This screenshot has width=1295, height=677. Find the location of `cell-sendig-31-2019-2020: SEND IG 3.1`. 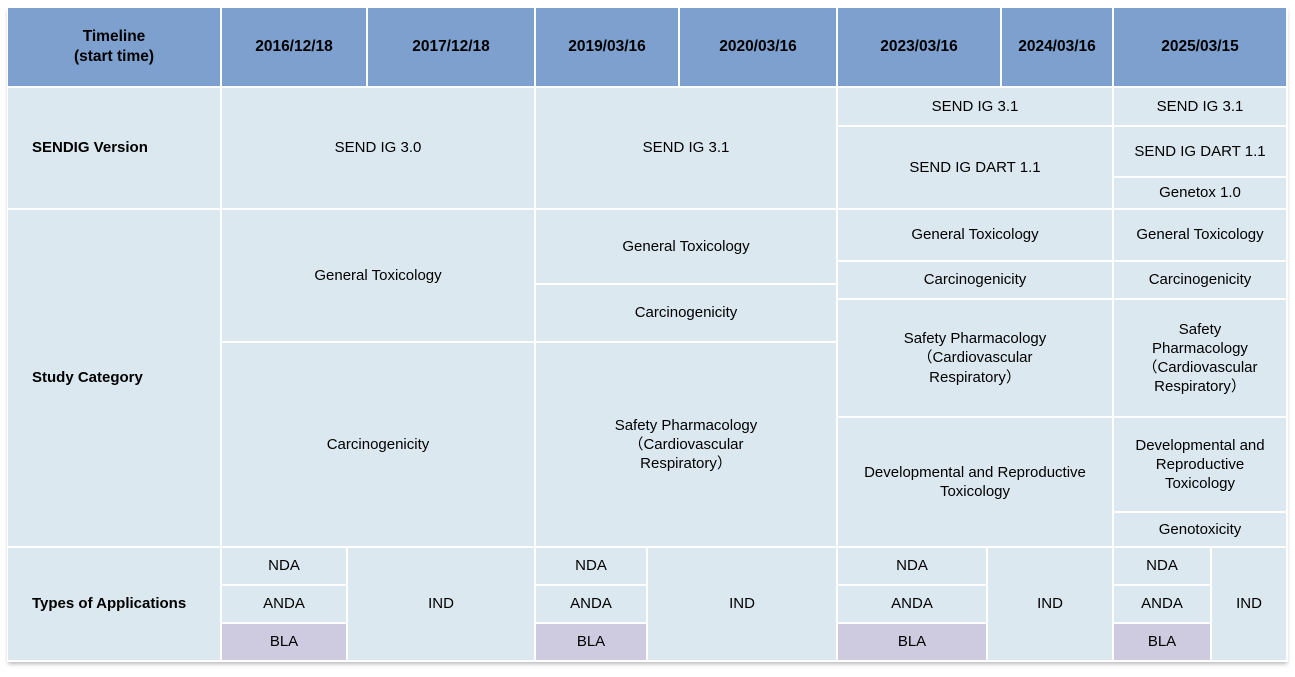

cell-sendig-31-2019-2020: SEND IG 3.1 is located at coordinates (686, 148).